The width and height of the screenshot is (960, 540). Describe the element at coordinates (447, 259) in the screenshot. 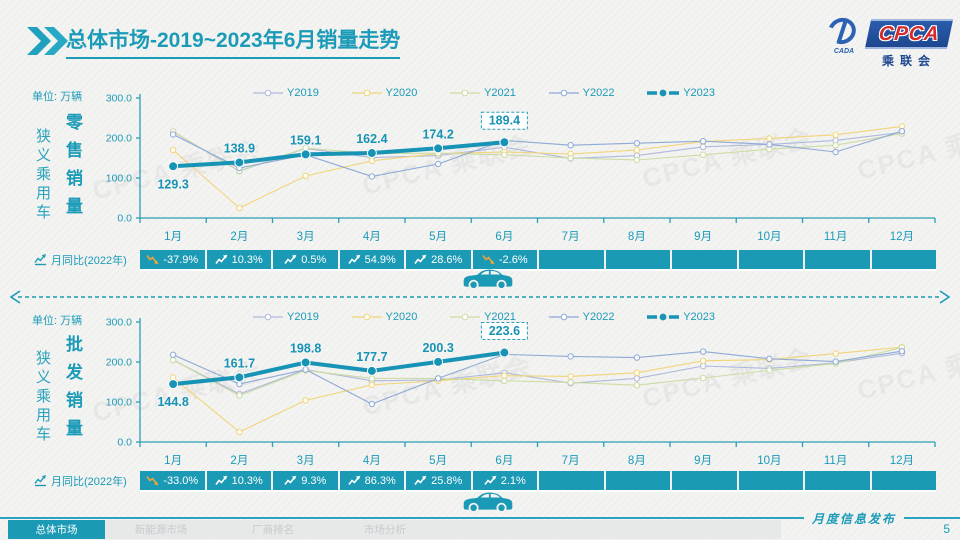

I see `yoy-value: 28.6%` at that location.